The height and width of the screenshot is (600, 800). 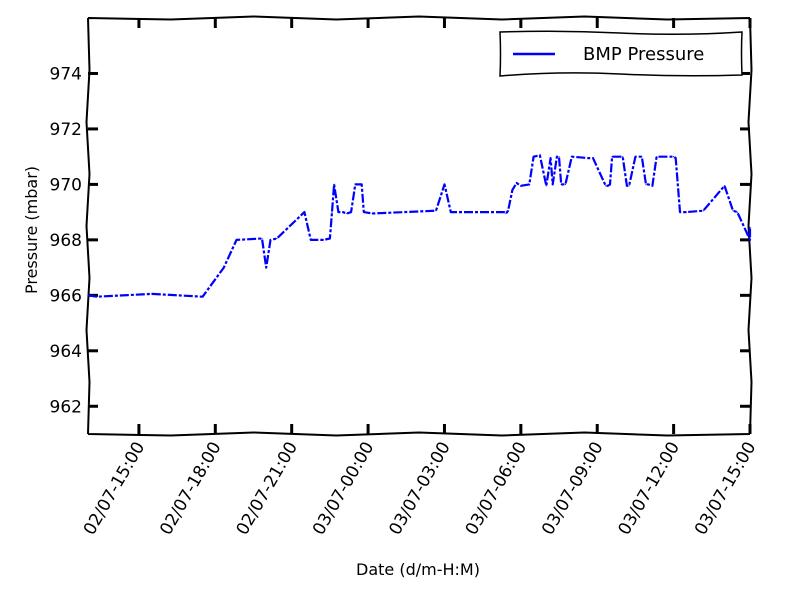 What do you see at coordinates (643, 54) in the screenshot?
I see `legend-series-label: BMP Pressure` at bounding box center [643, 54].